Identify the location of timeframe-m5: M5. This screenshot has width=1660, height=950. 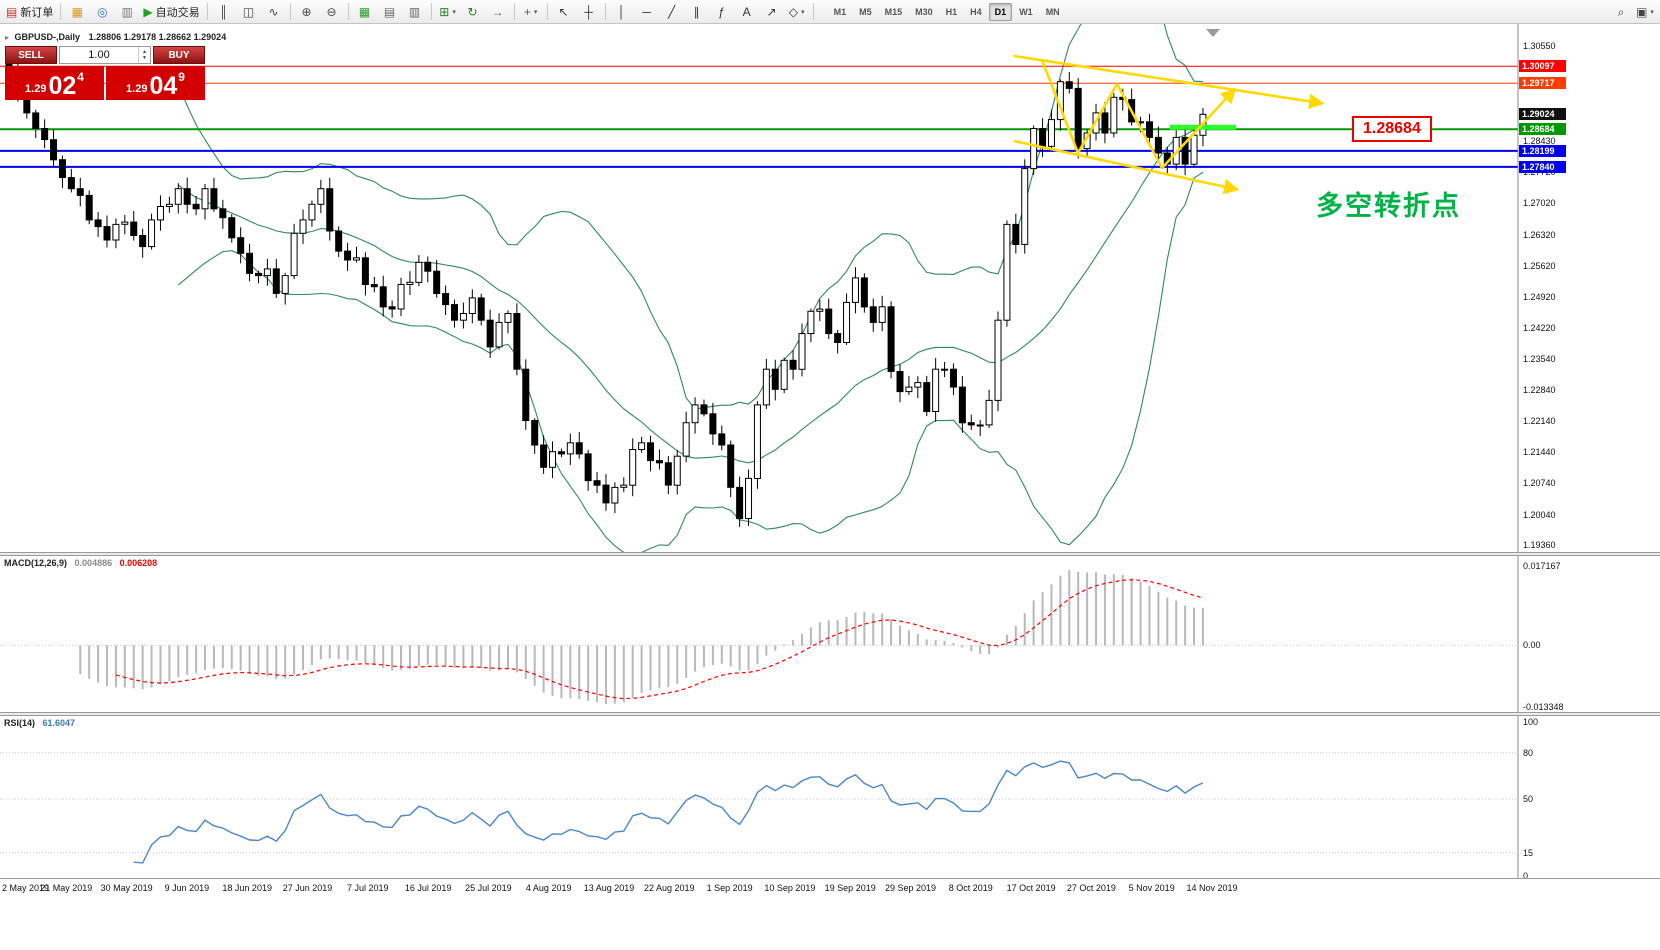
(865, 11).